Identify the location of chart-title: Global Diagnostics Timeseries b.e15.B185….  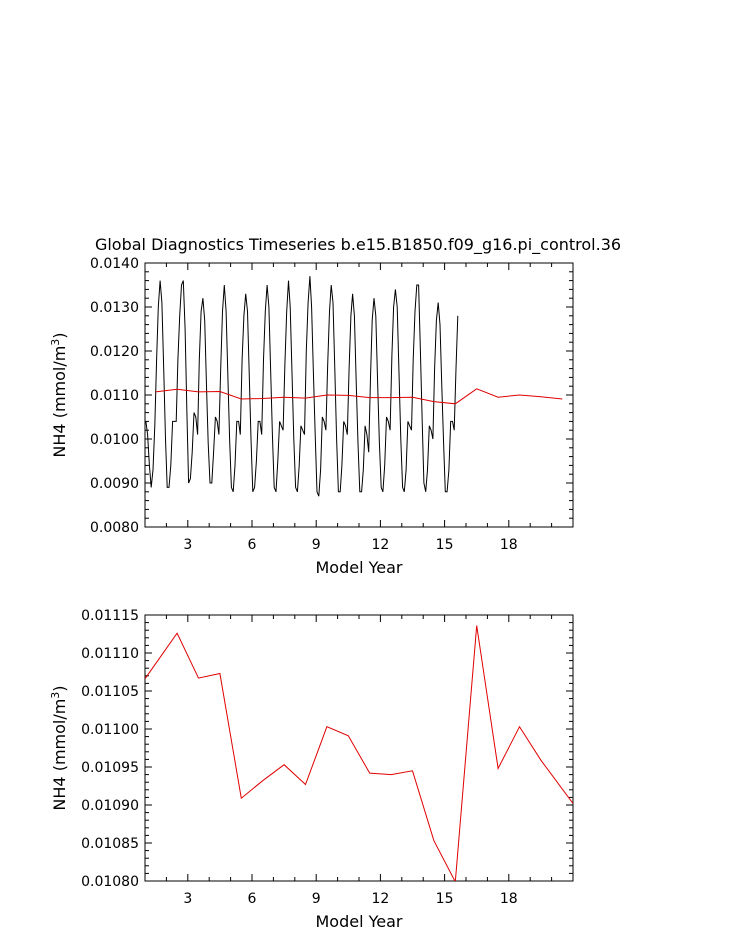
(358, 245).